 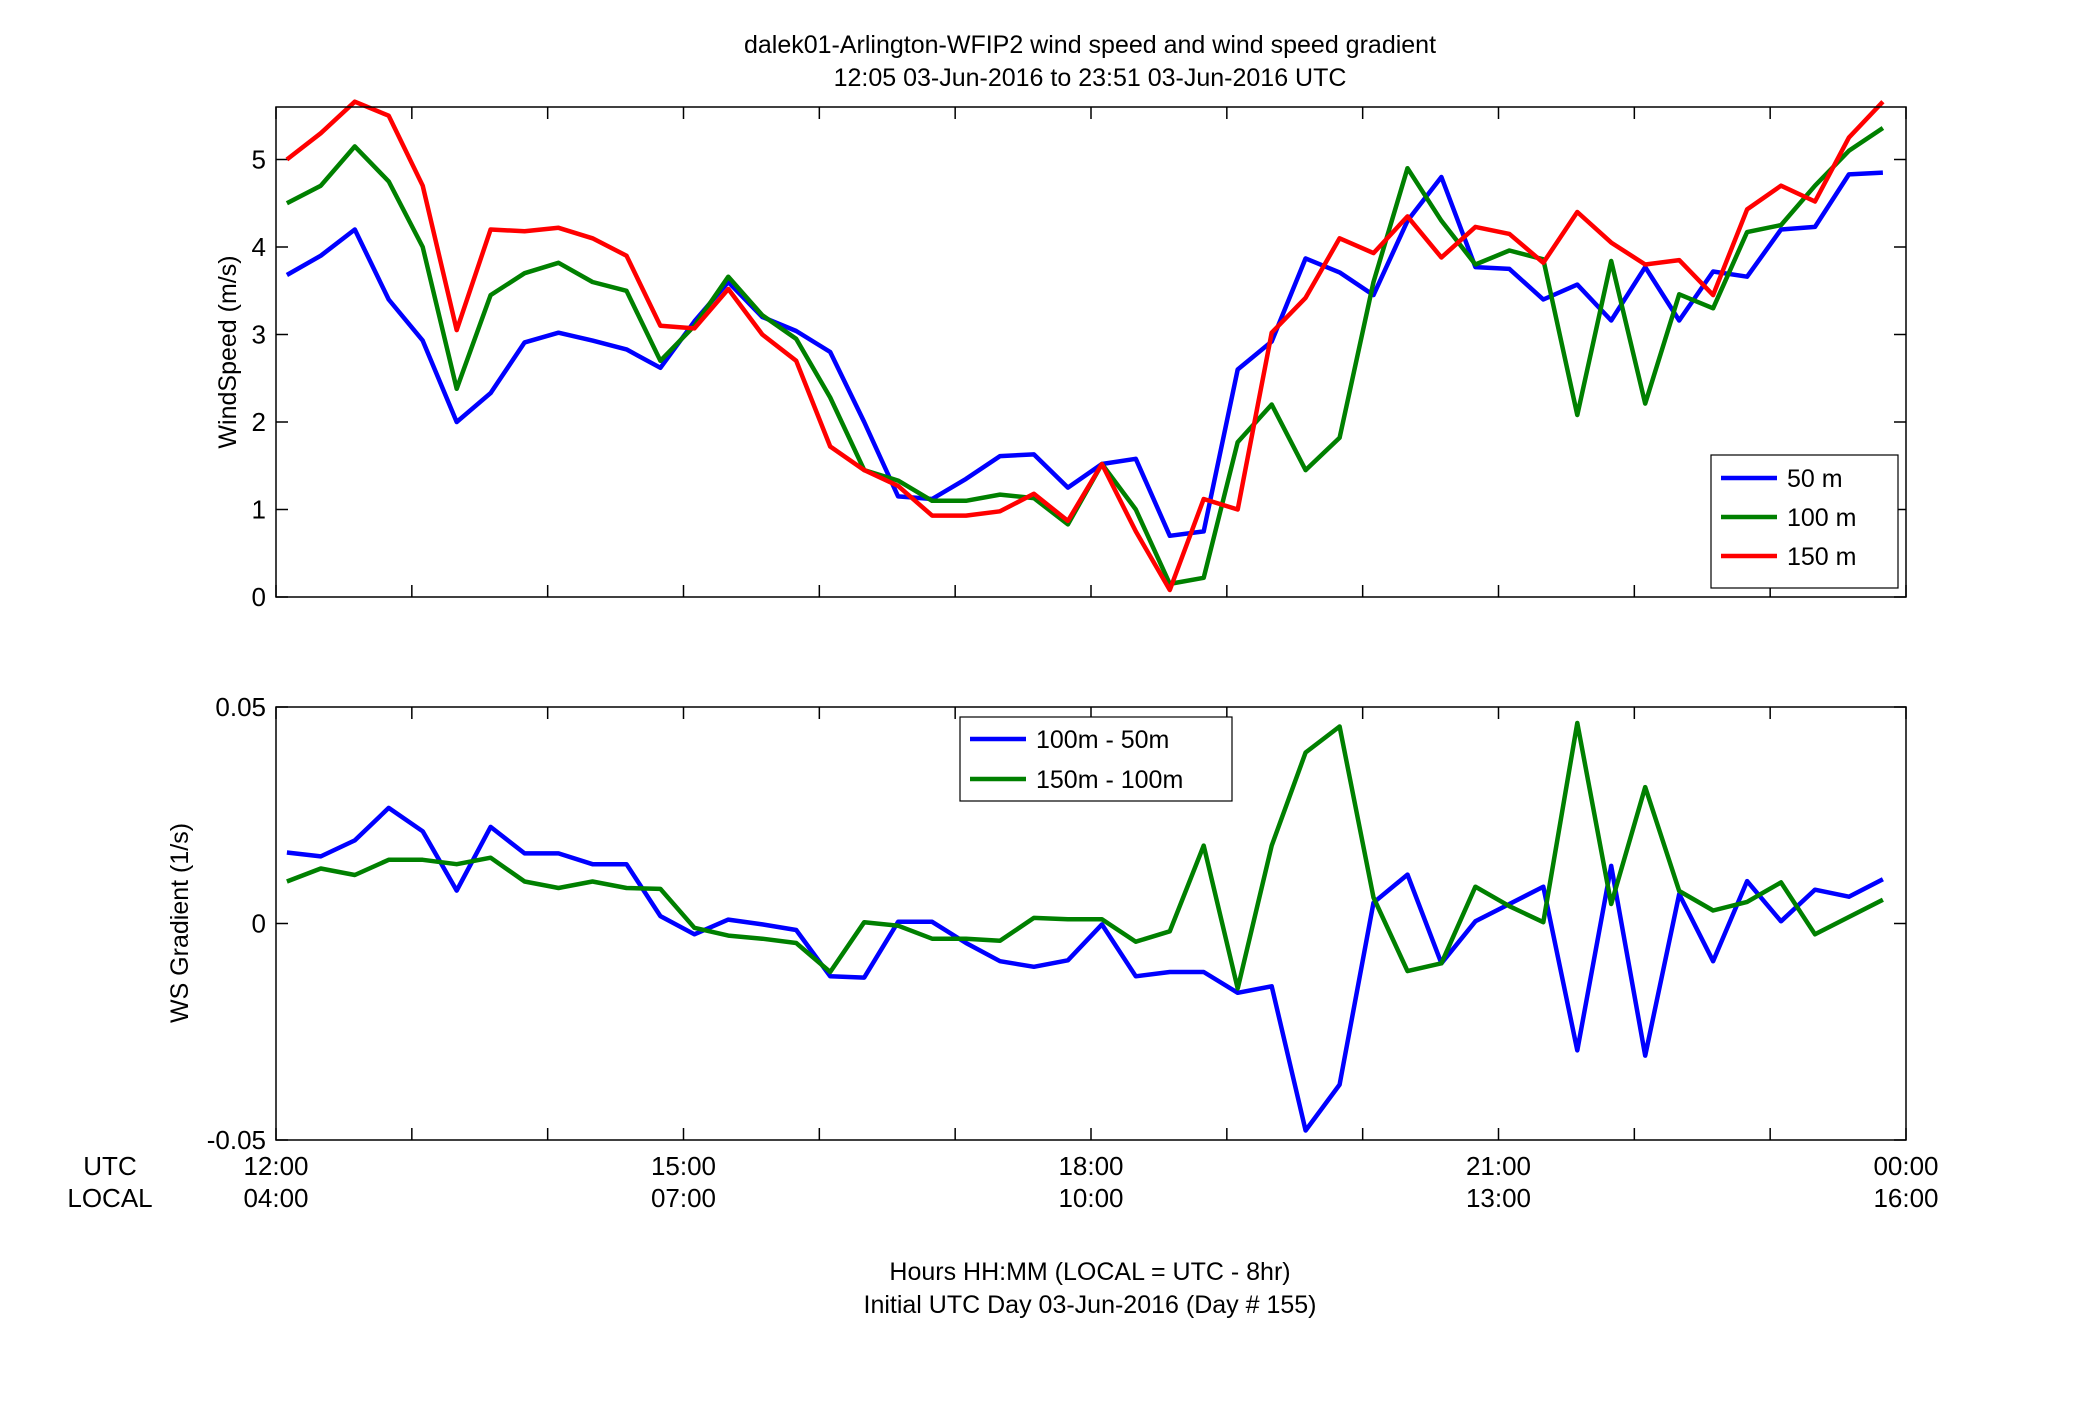 What do you see at coordinates (1102, 740) in the screenshot?
I see `gradient-legend-label: 100m - 50m` at bounding box center [1102, 740].